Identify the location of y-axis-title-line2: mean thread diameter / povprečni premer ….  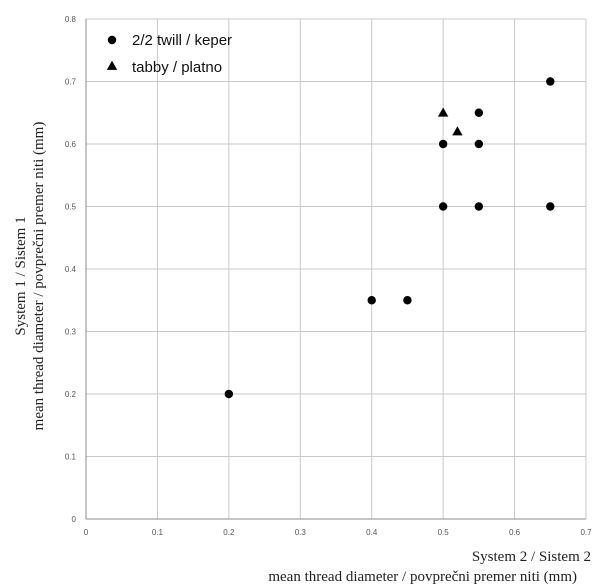
(39, 276).